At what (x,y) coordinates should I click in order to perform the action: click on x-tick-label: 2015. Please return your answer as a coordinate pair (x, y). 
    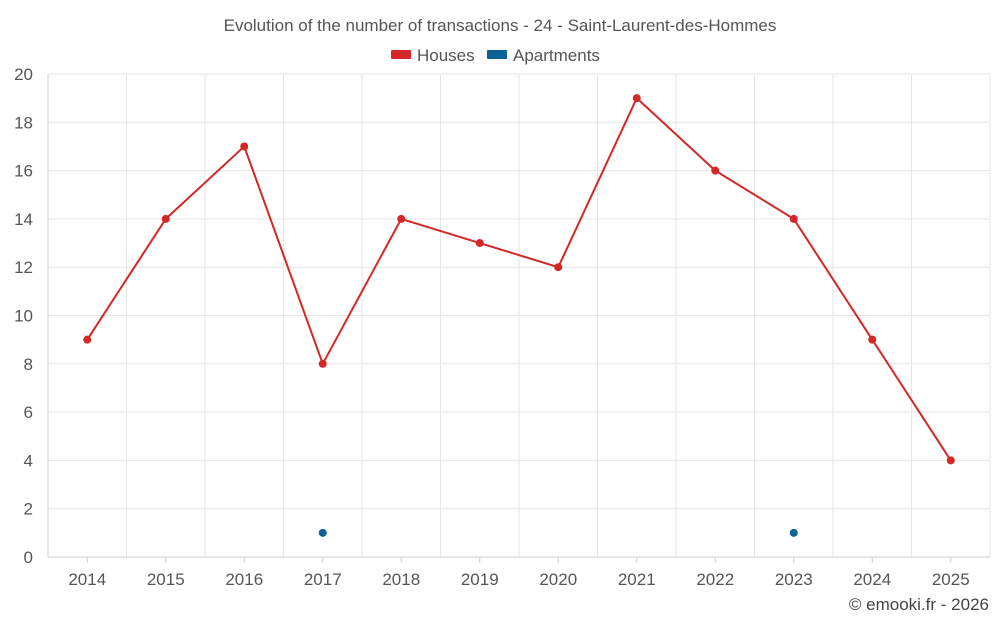
    Looking at the image, I should click on (166, 579).